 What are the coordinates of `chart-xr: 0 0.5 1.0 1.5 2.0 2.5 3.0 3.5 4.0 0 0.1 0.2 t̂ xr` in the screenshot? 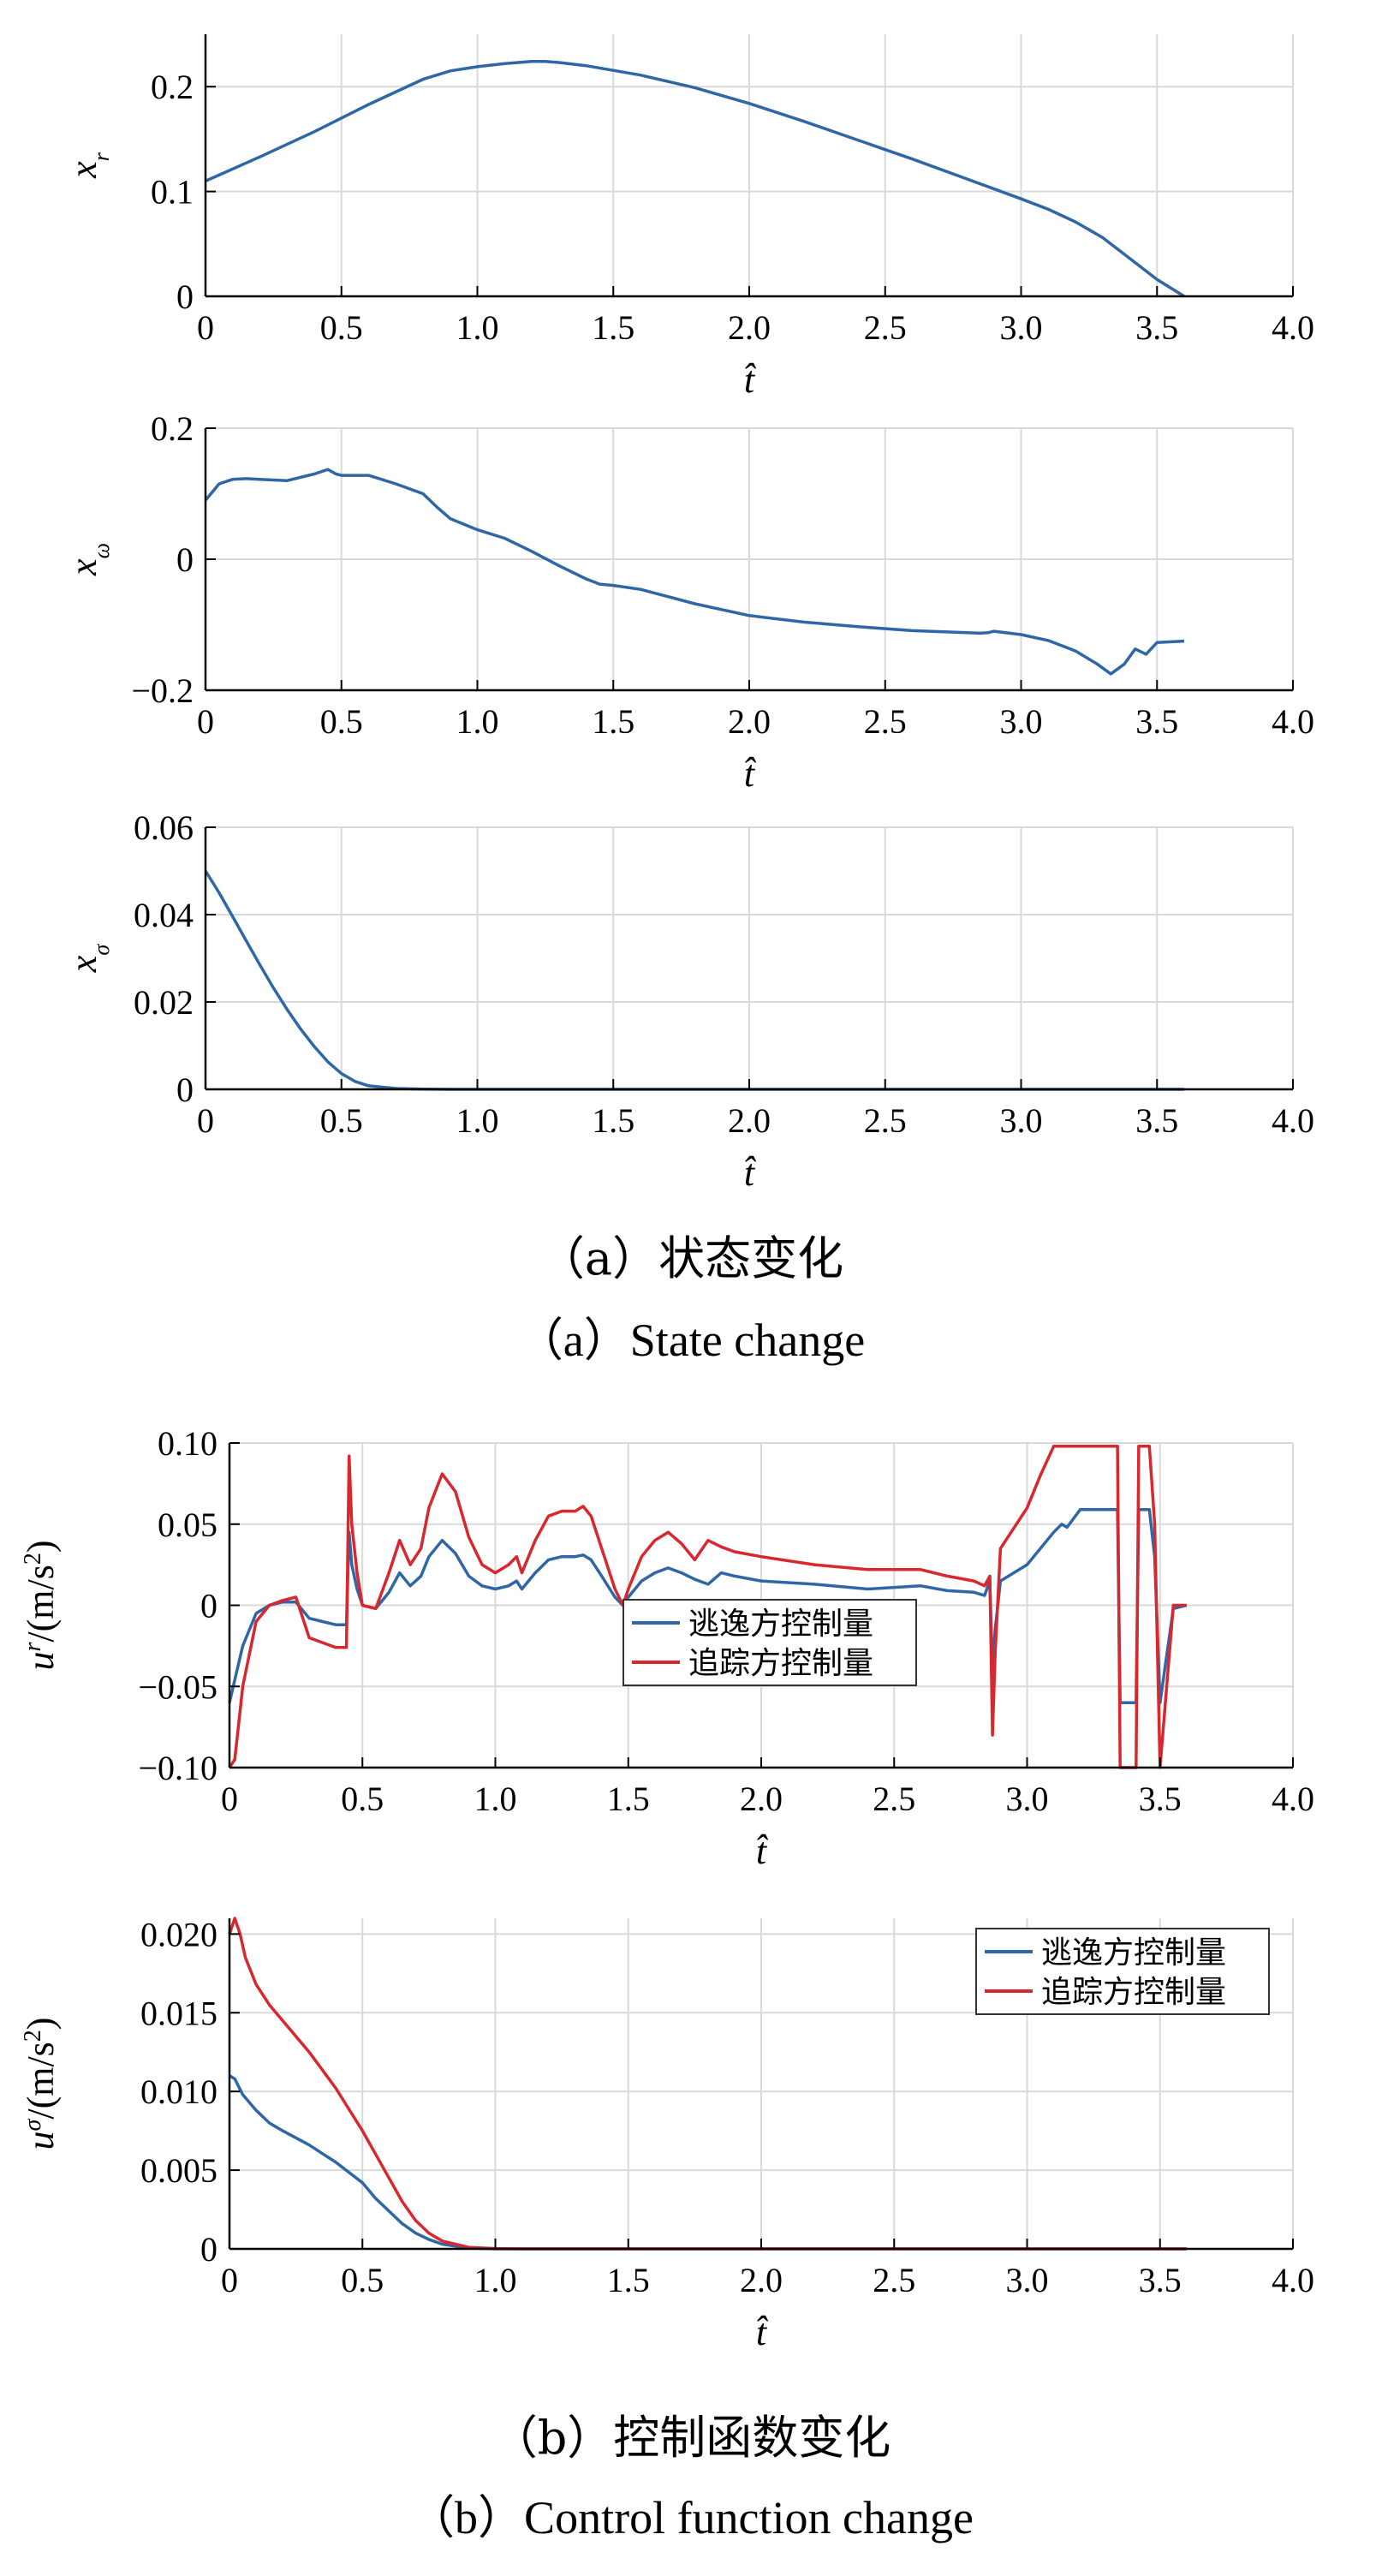 It's located at (688, 217).